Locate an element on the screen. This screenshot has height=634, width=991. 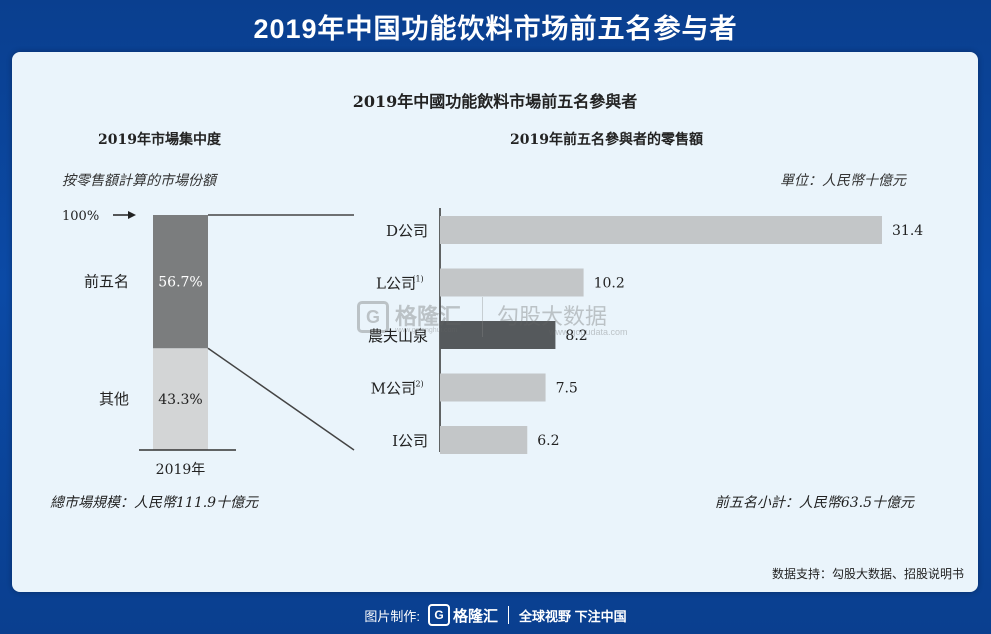
hbar-value-label: 6.2 is located at coordinates (548, 441).